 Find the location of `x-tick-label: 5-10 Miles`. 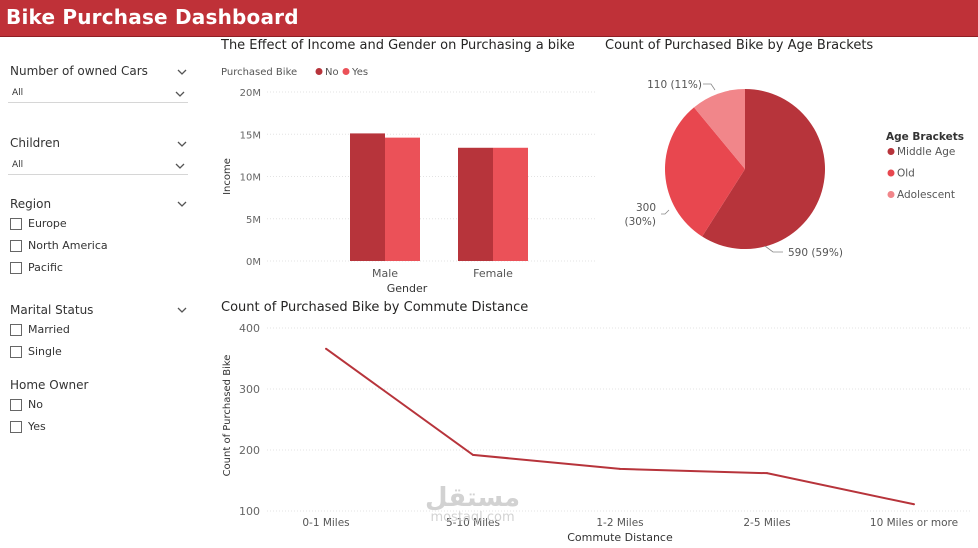

x-tick-label: 5-10 Miles is located at coordinates (473, 523).